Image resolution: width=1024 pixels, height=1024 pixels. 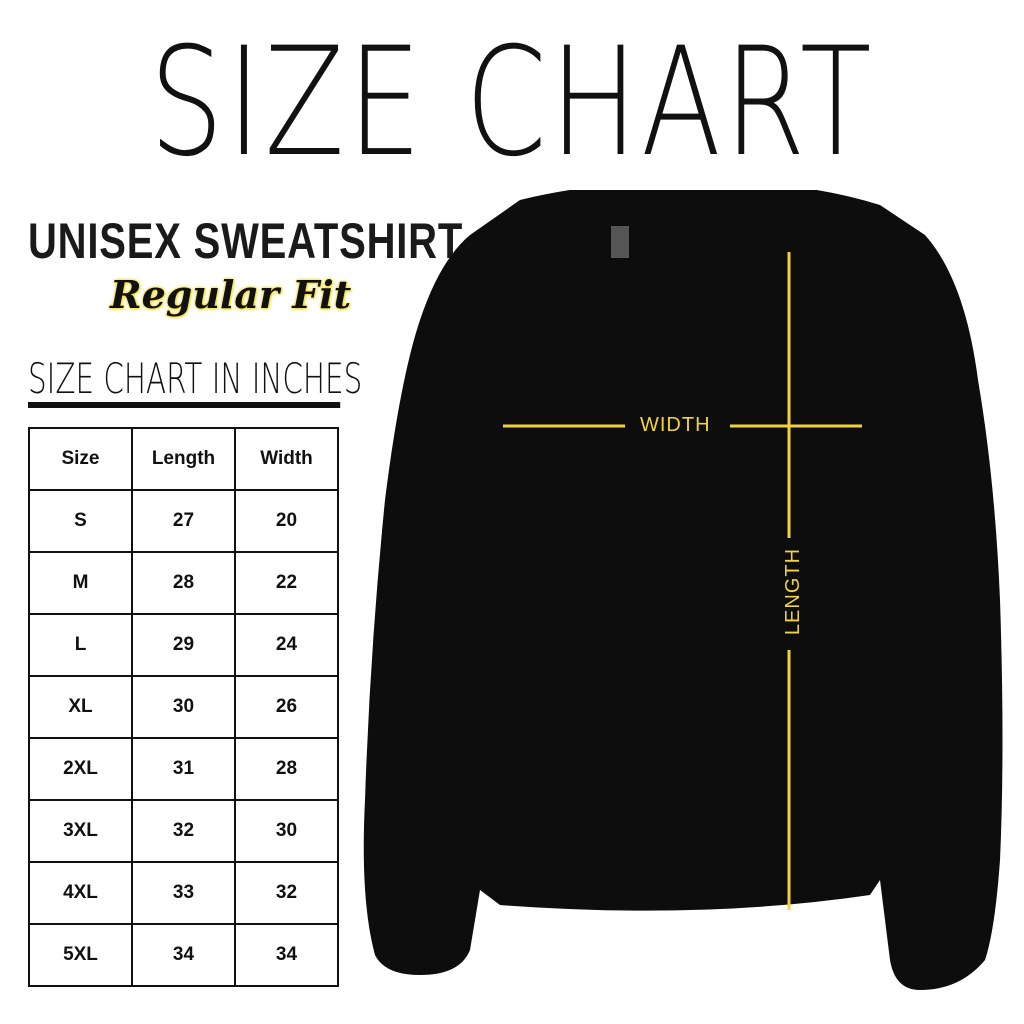 I want to click on table-row: 2XL 31 28, so click(x=183, y=769).